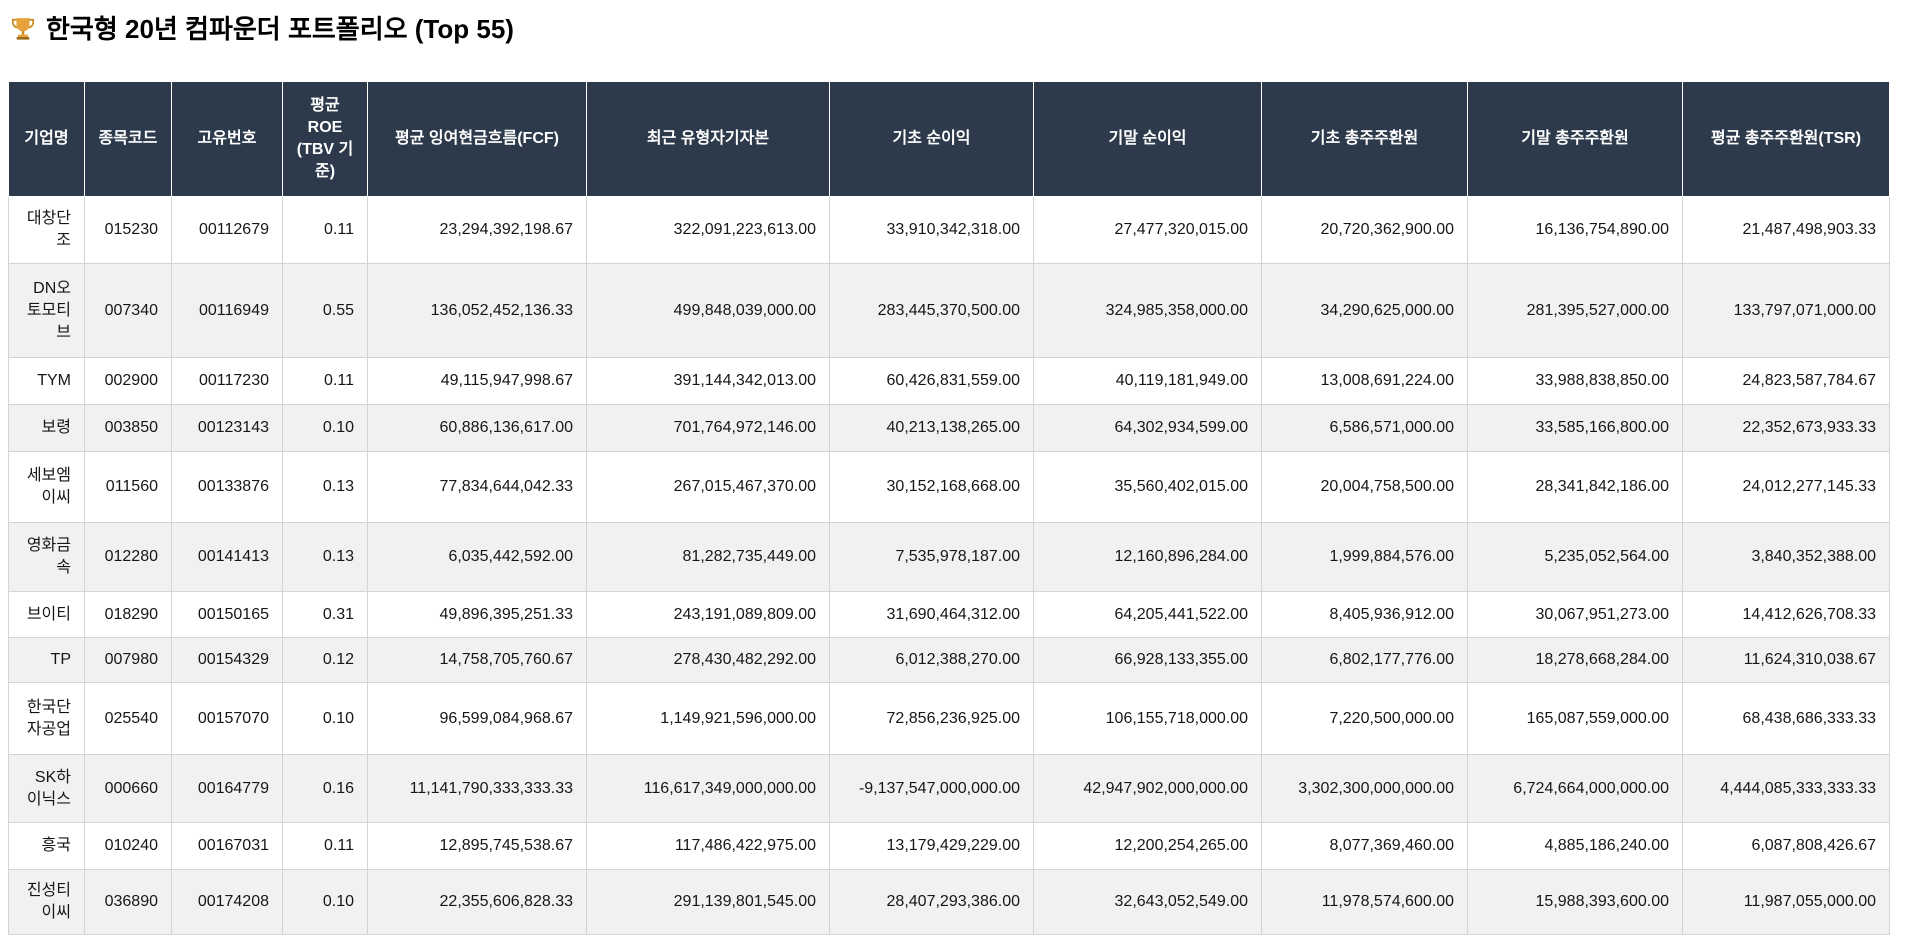 Image resolution: width=1920 pixels, height=939 pixels. I want to click on cell-avg-tsr: 21,487,498,903.33, so click(1786, 230).